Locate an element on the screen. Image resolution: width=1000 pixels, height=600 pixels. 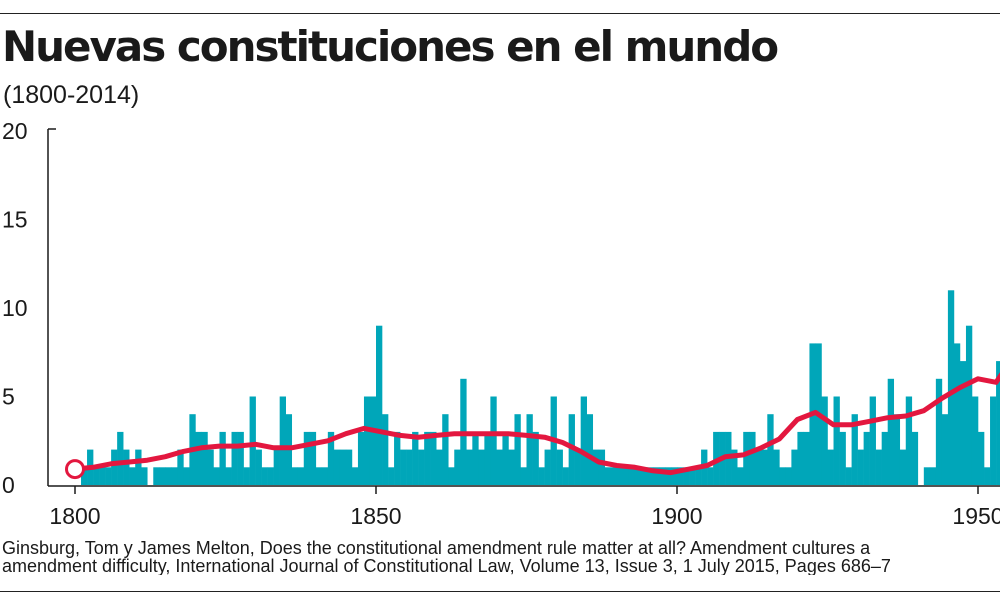
bar-1920 is located at coordinates (800, 458).